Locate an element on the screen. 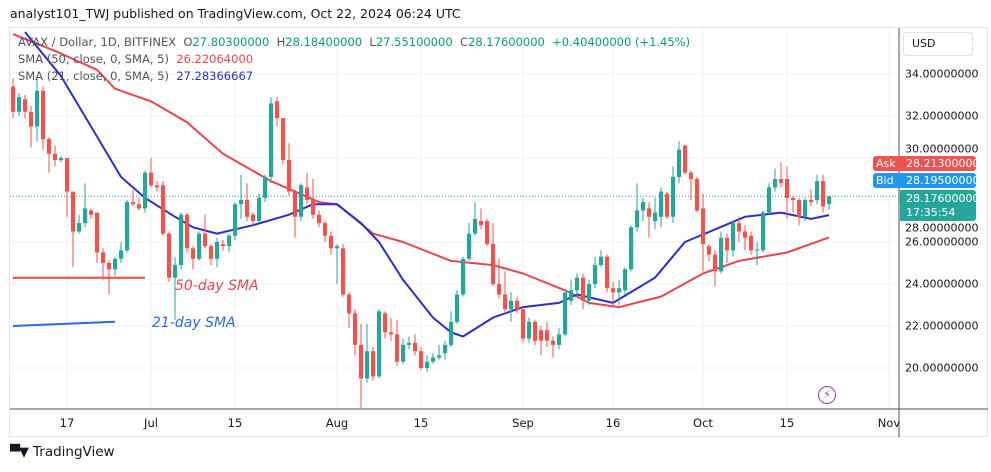 The width and height of the screenshot is (991, 472). price-tick-label: 26.00000000 is located at coordinates (941, 242).